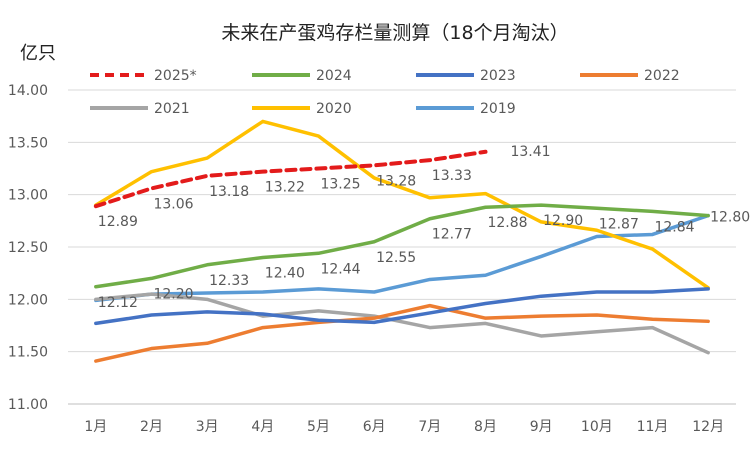 The height and width of the screenshot is (455, 750). What do you see at coordinates (402, 333) in the screenshot?
I see `series-line-2022` at bounding box center [402, 333].